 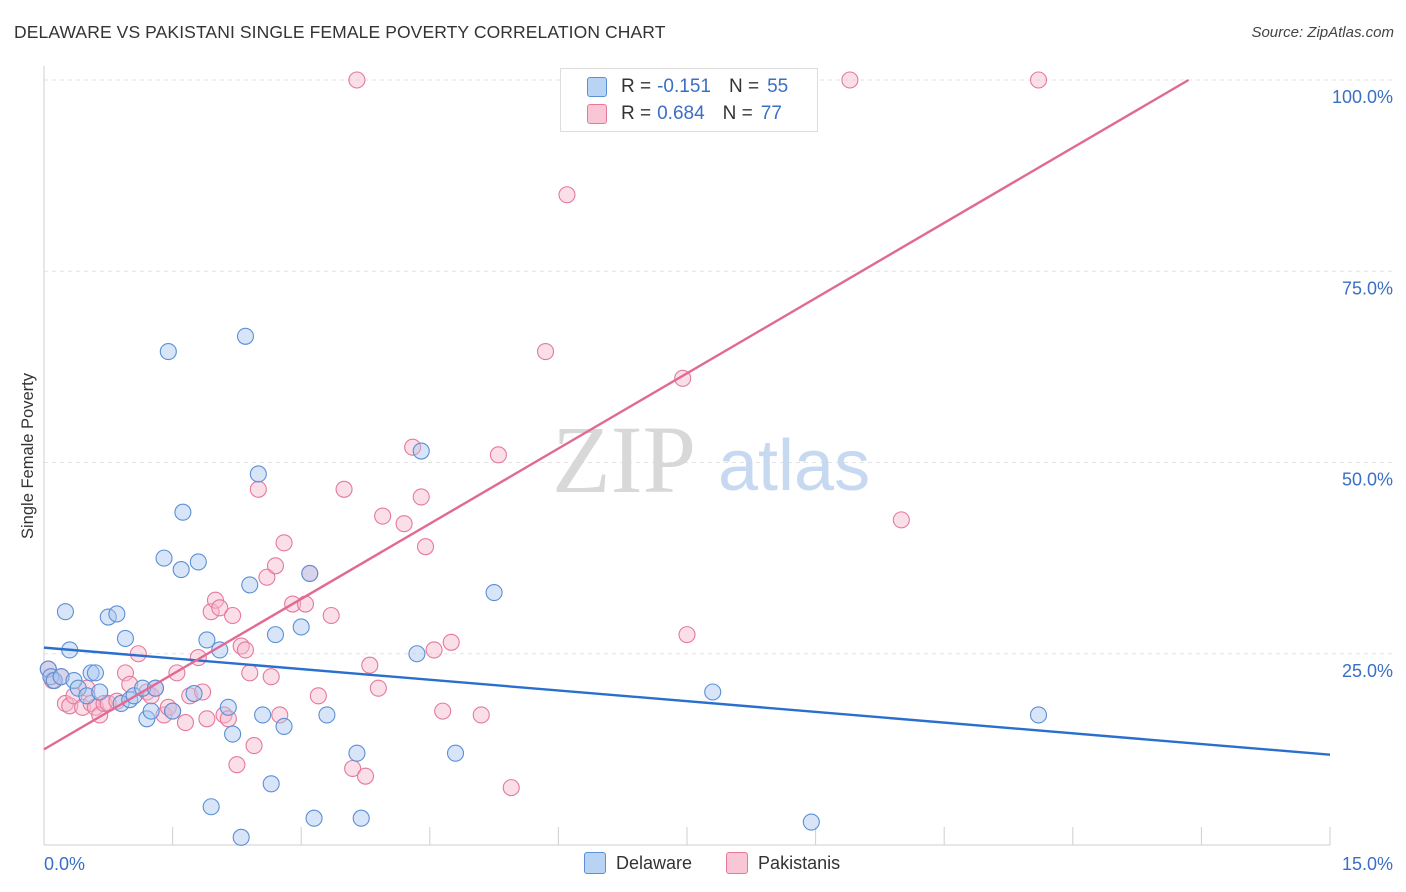 What do you see at coordinates (799, 862) in the screenshot?
I see `legend-label-pakistanis: Pakistanis` at bounding box center [799, 862].